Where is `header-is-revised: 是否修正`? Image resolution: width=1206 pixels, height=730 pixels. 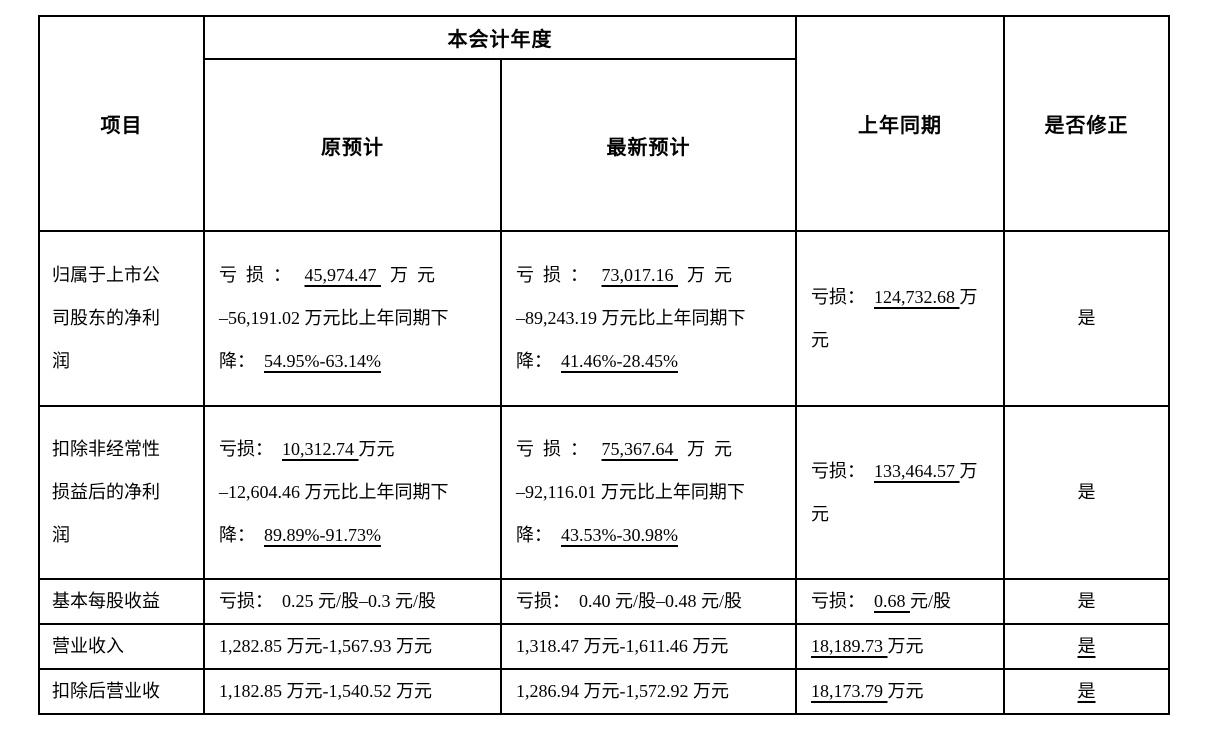
header-is-revised: 是否修正 is located at coordinates (1086, 123).